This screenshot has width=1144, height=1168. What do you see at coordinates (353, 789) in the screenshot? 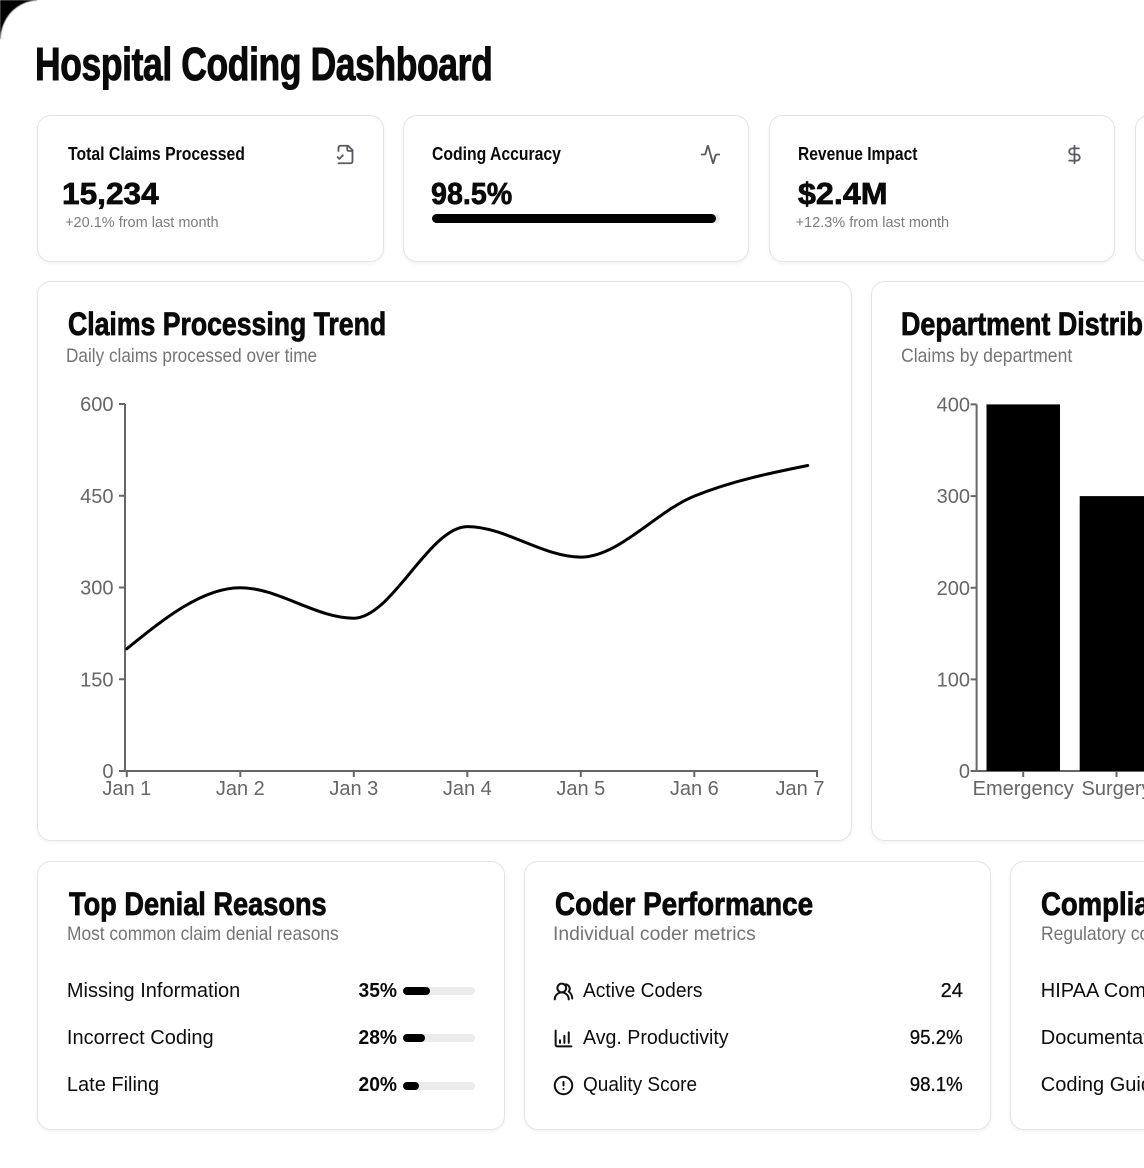
I see `svg-text: Jan 3` at bounding box center [353, 789].